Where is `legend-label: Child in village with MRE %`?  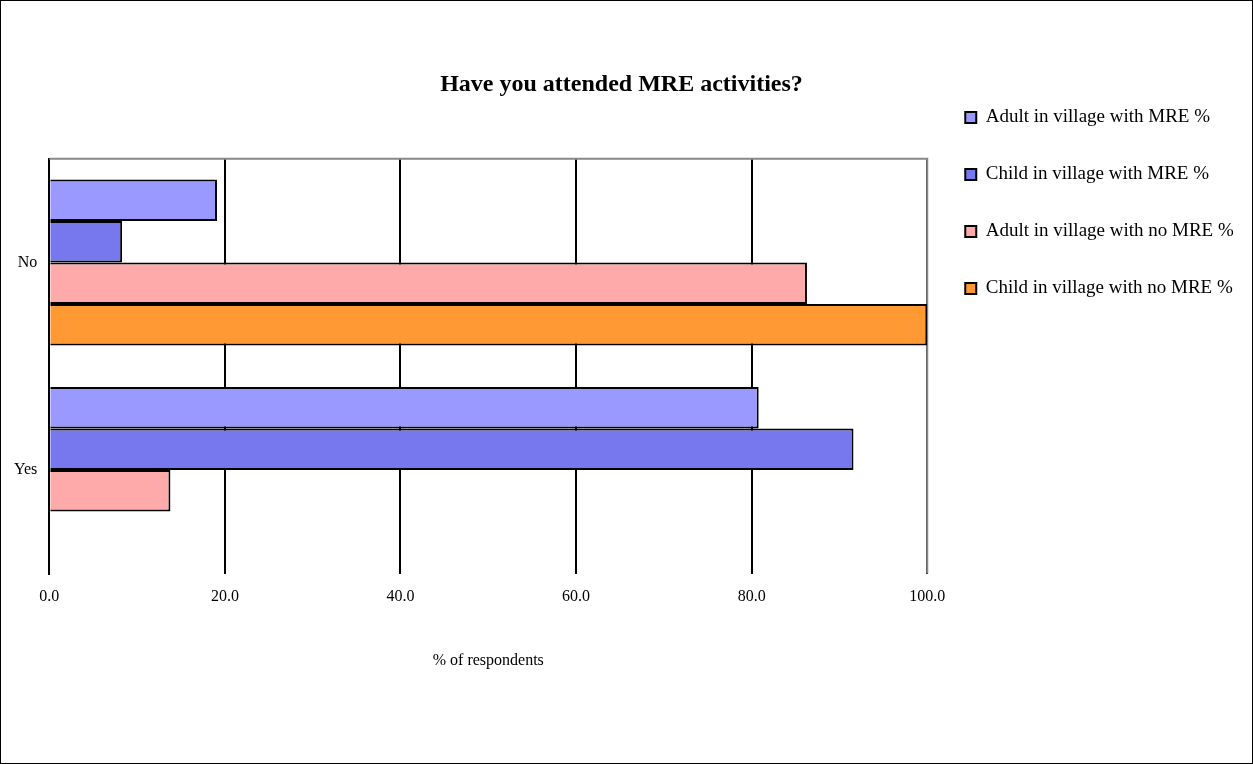 legend-label: Child in village with MRE % is located at coordinates (1097, 173).